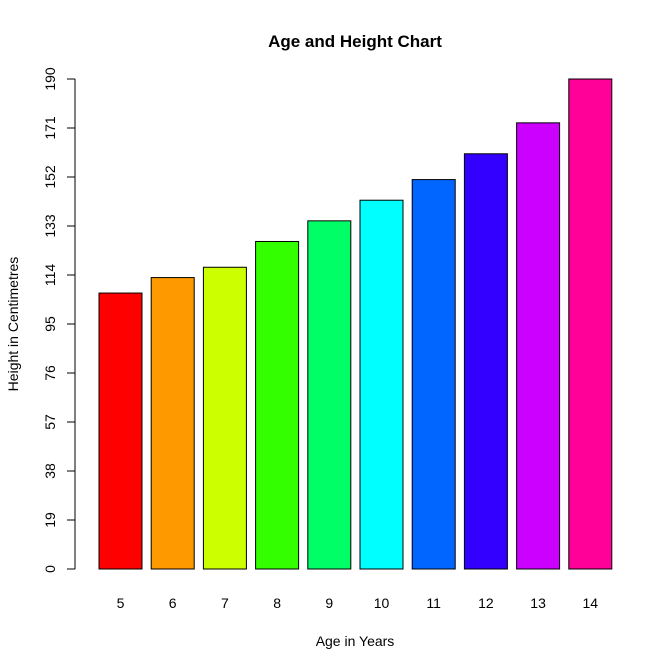 The image size is (672, 671). Describe the element at coordinates (358, 603) in the screenshot. I see `x-axis-tick-labels: 5 6 7 8 9 10 11 12 13 14` at that location.